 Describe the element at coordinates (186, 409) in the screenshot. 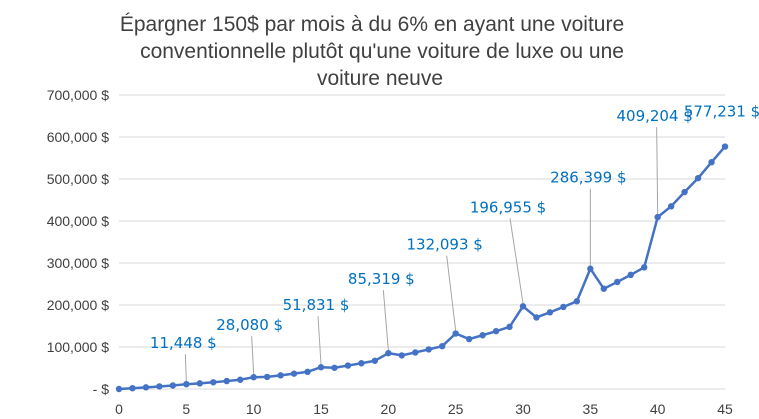

I see `x-tick-label: 5` at that location.